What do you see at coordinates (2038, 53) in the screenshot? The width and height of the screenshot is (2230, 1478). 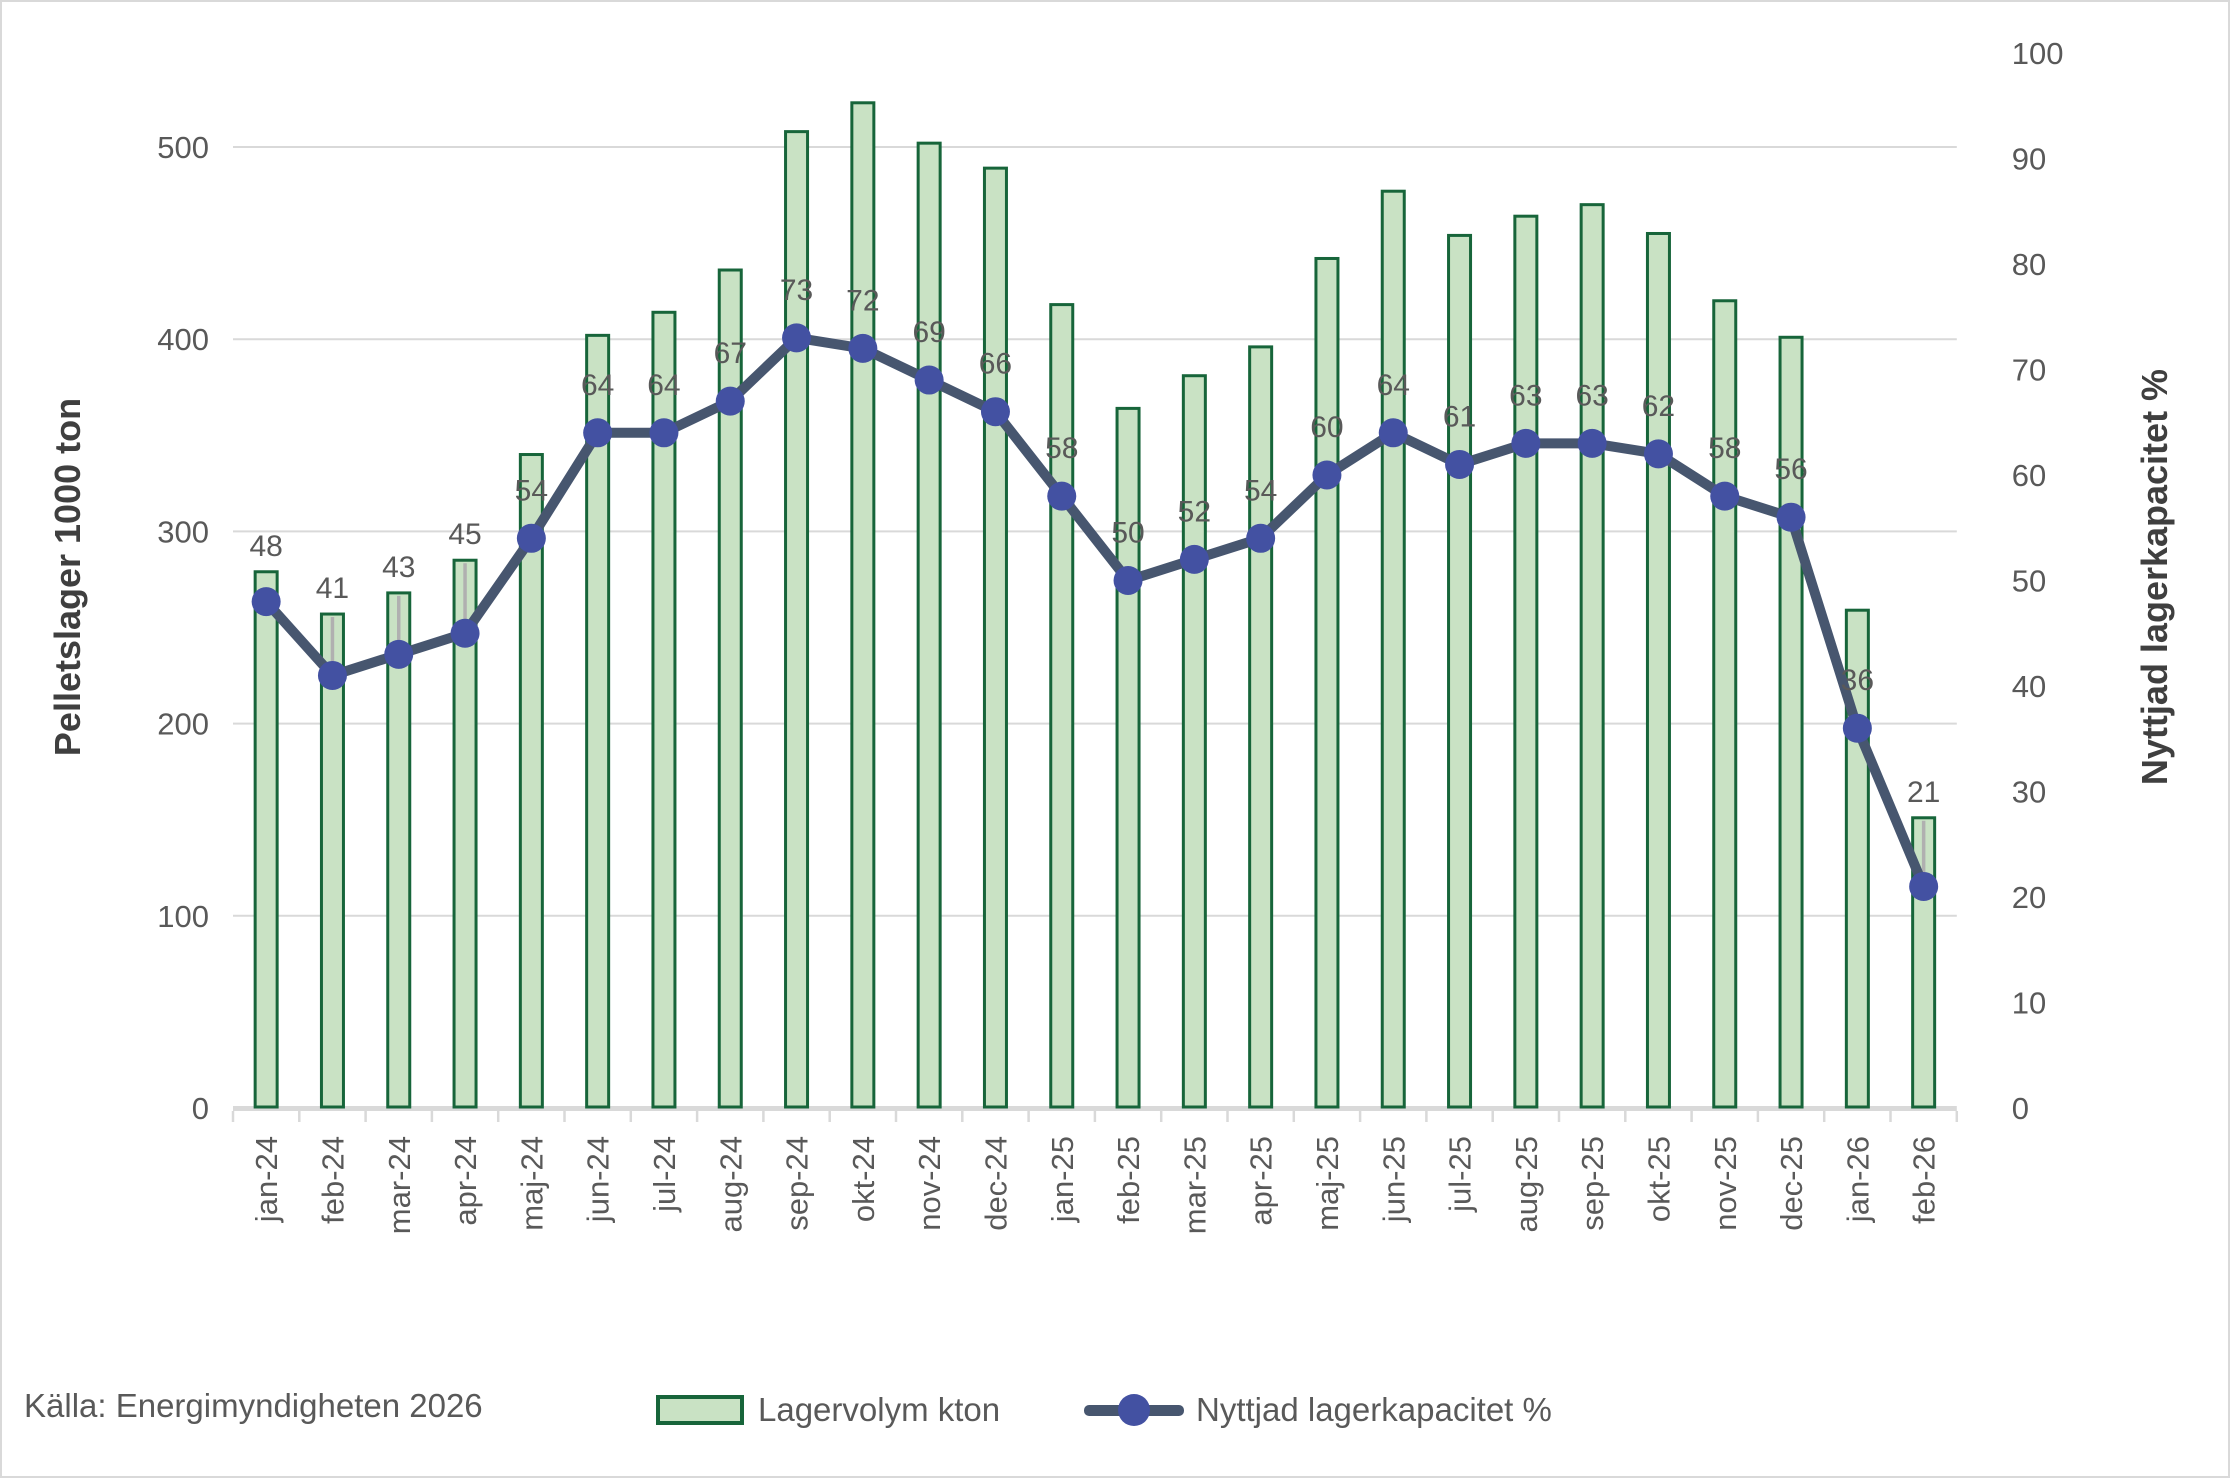 I see `y-tick-right: 100` at bounding box center [2038, 53].